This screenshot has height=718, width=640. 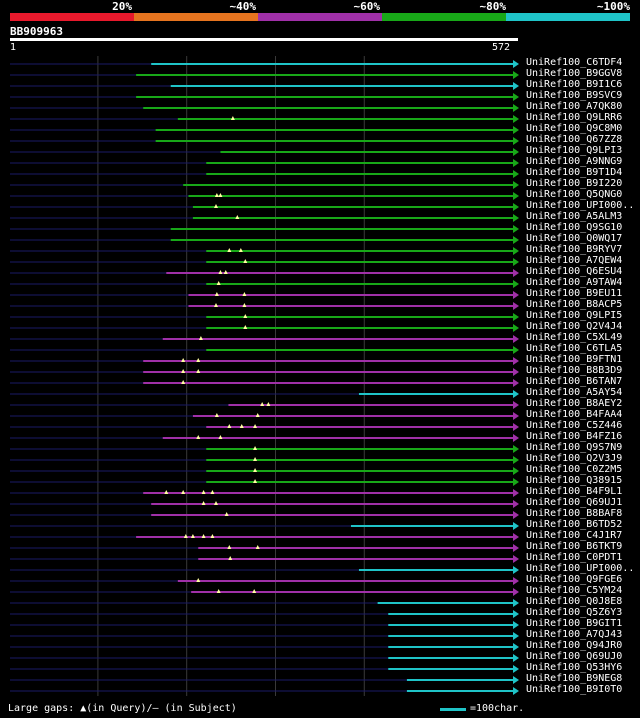 I want to click on hit-label: UniRef100_A5ALM3, so click(x=574, y=216).